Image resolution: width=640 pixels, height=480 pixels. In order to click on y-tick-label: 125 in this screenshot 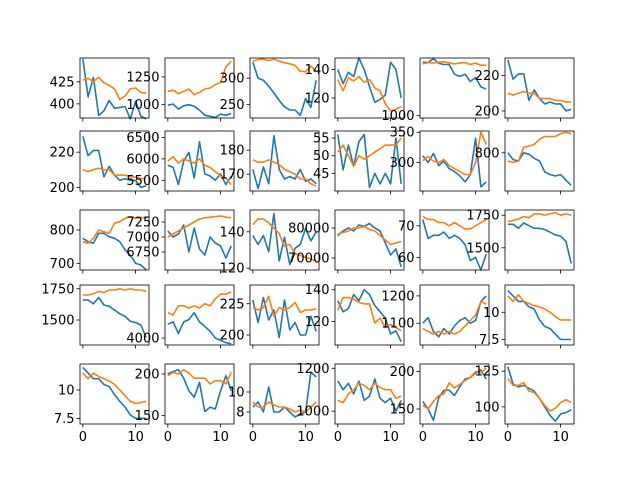, I will do `click(487, 372)`.